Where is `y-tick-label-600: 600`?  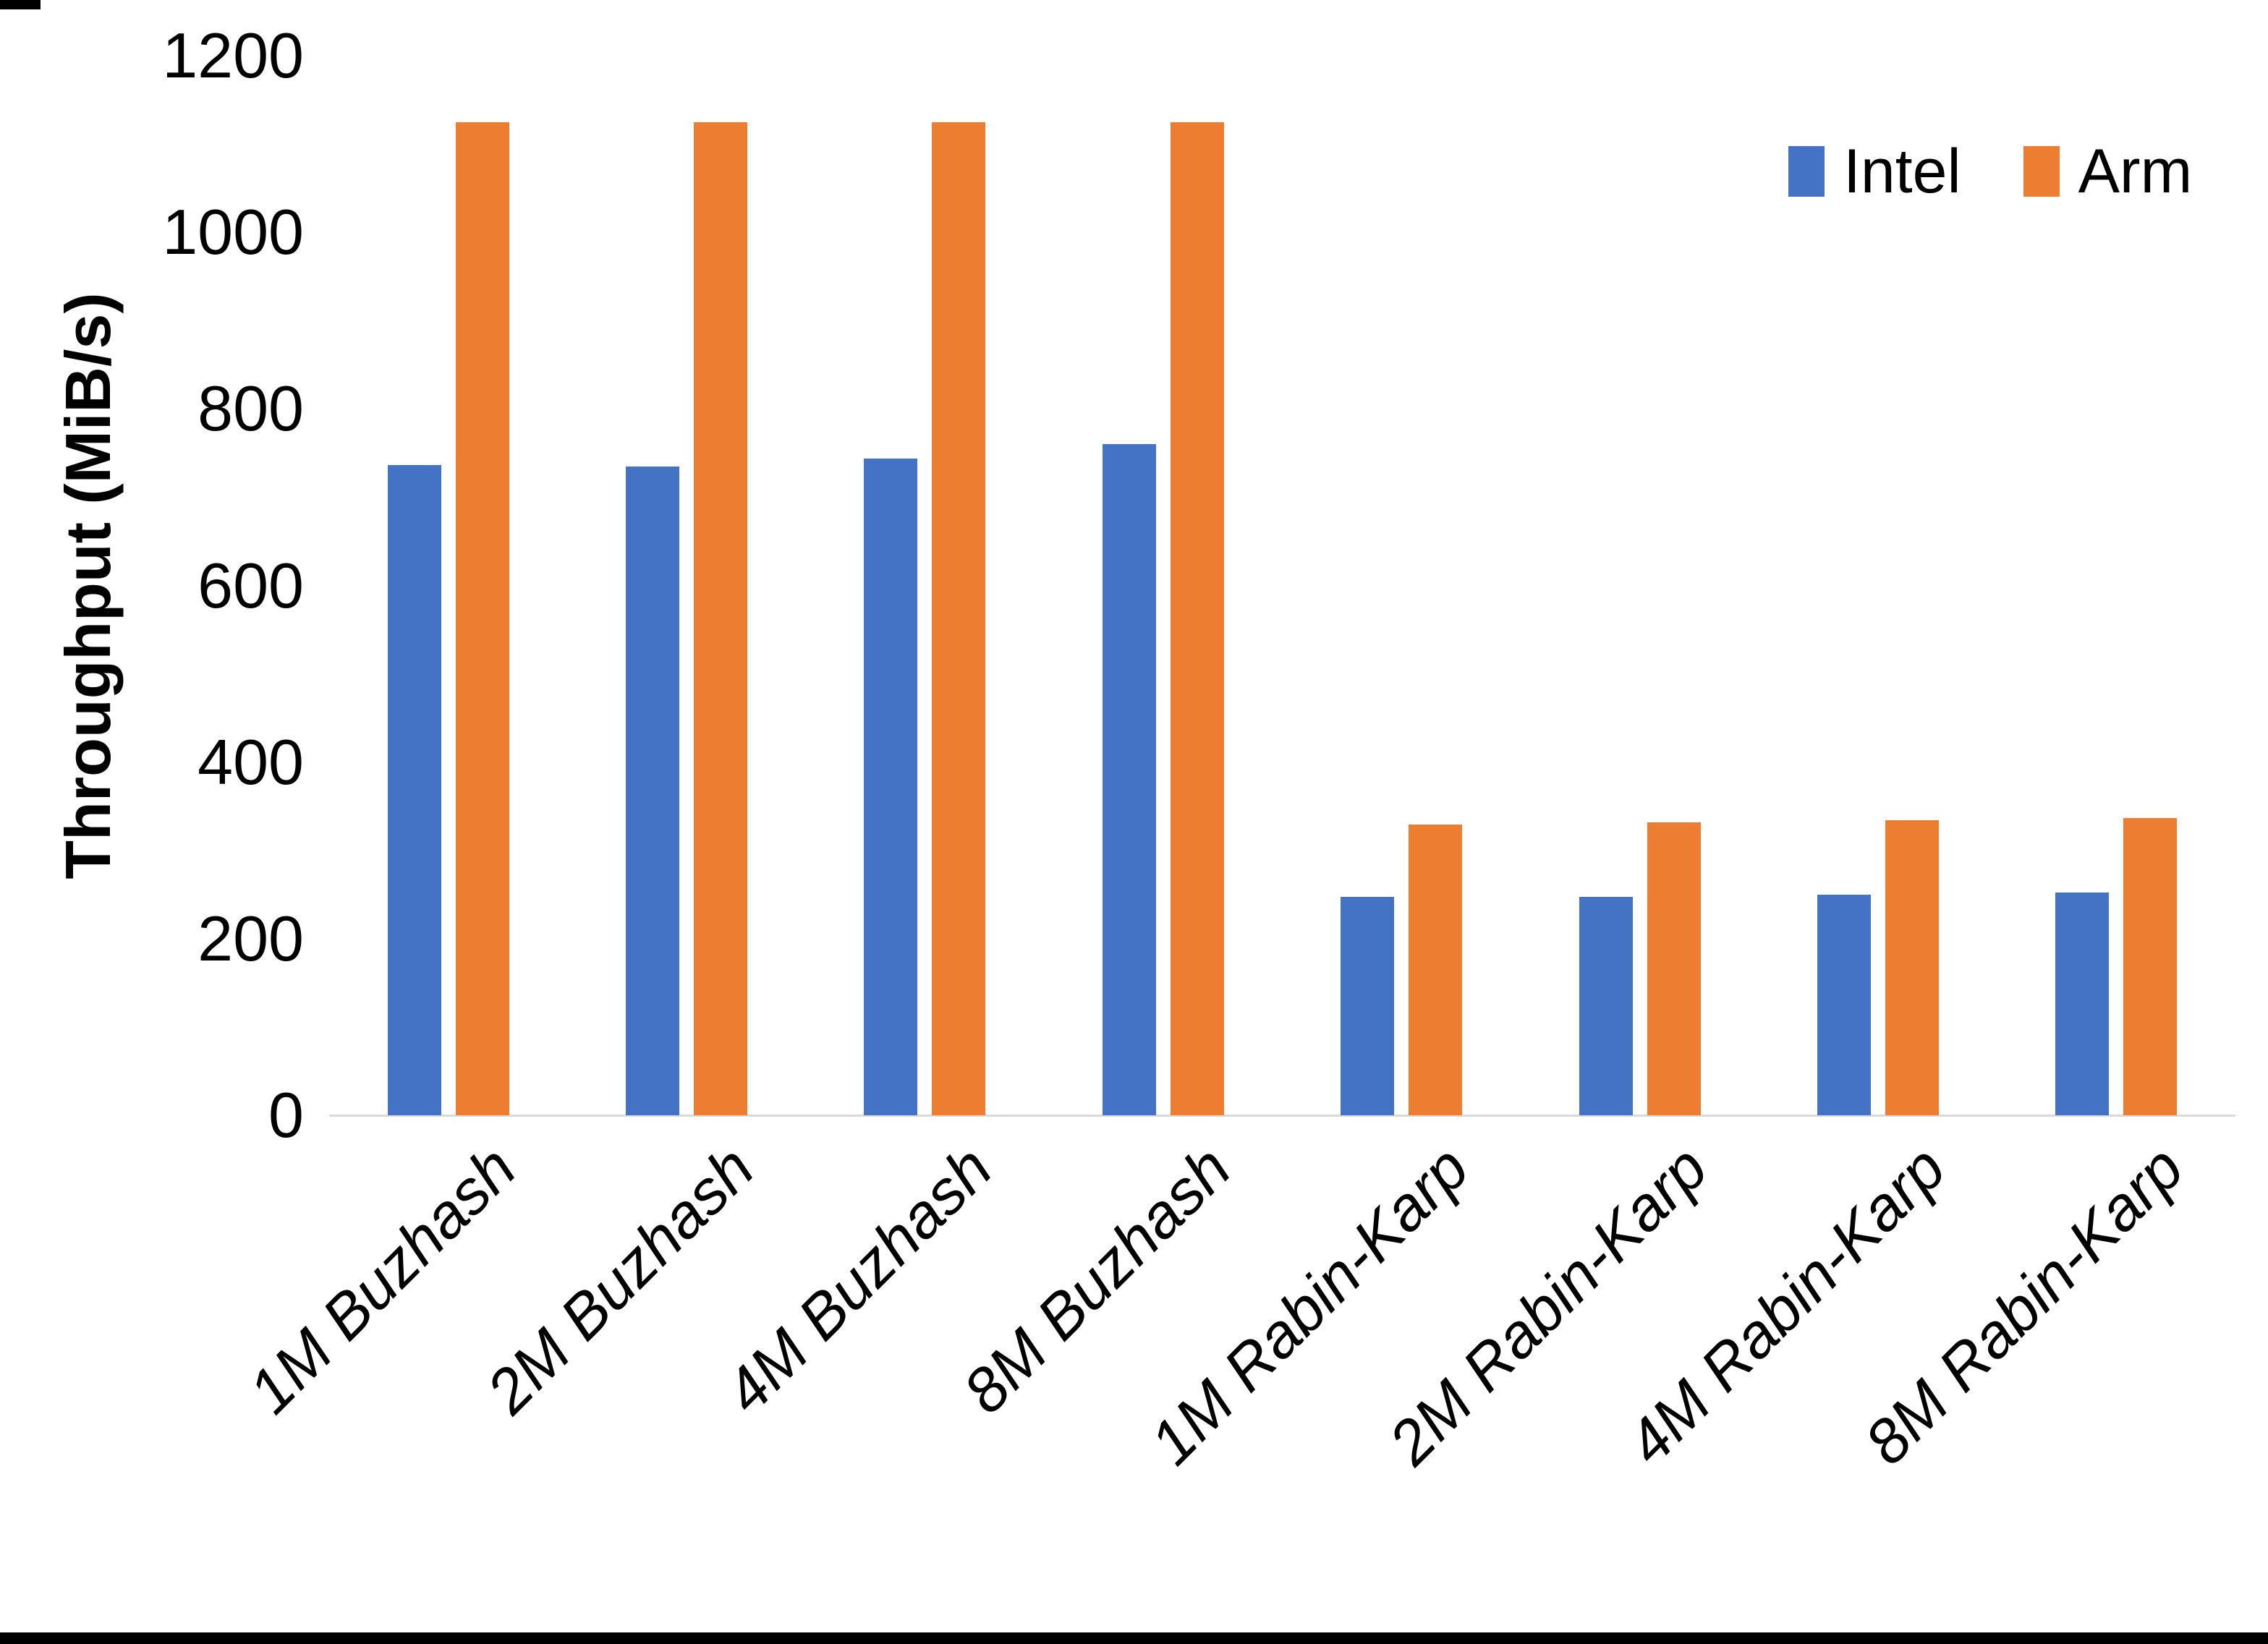 y-tick-label-600: 600 is located at coordinates (251, 585).